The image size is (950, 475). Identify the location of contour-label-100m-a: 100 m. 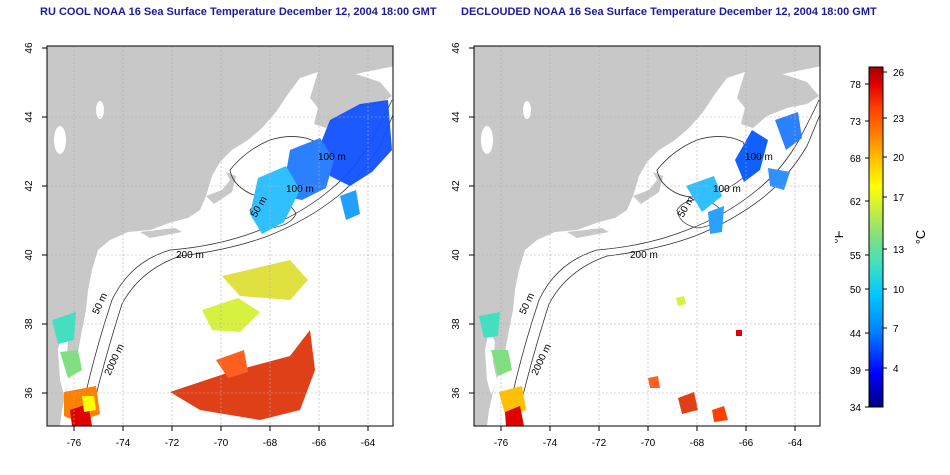
(332, 157).